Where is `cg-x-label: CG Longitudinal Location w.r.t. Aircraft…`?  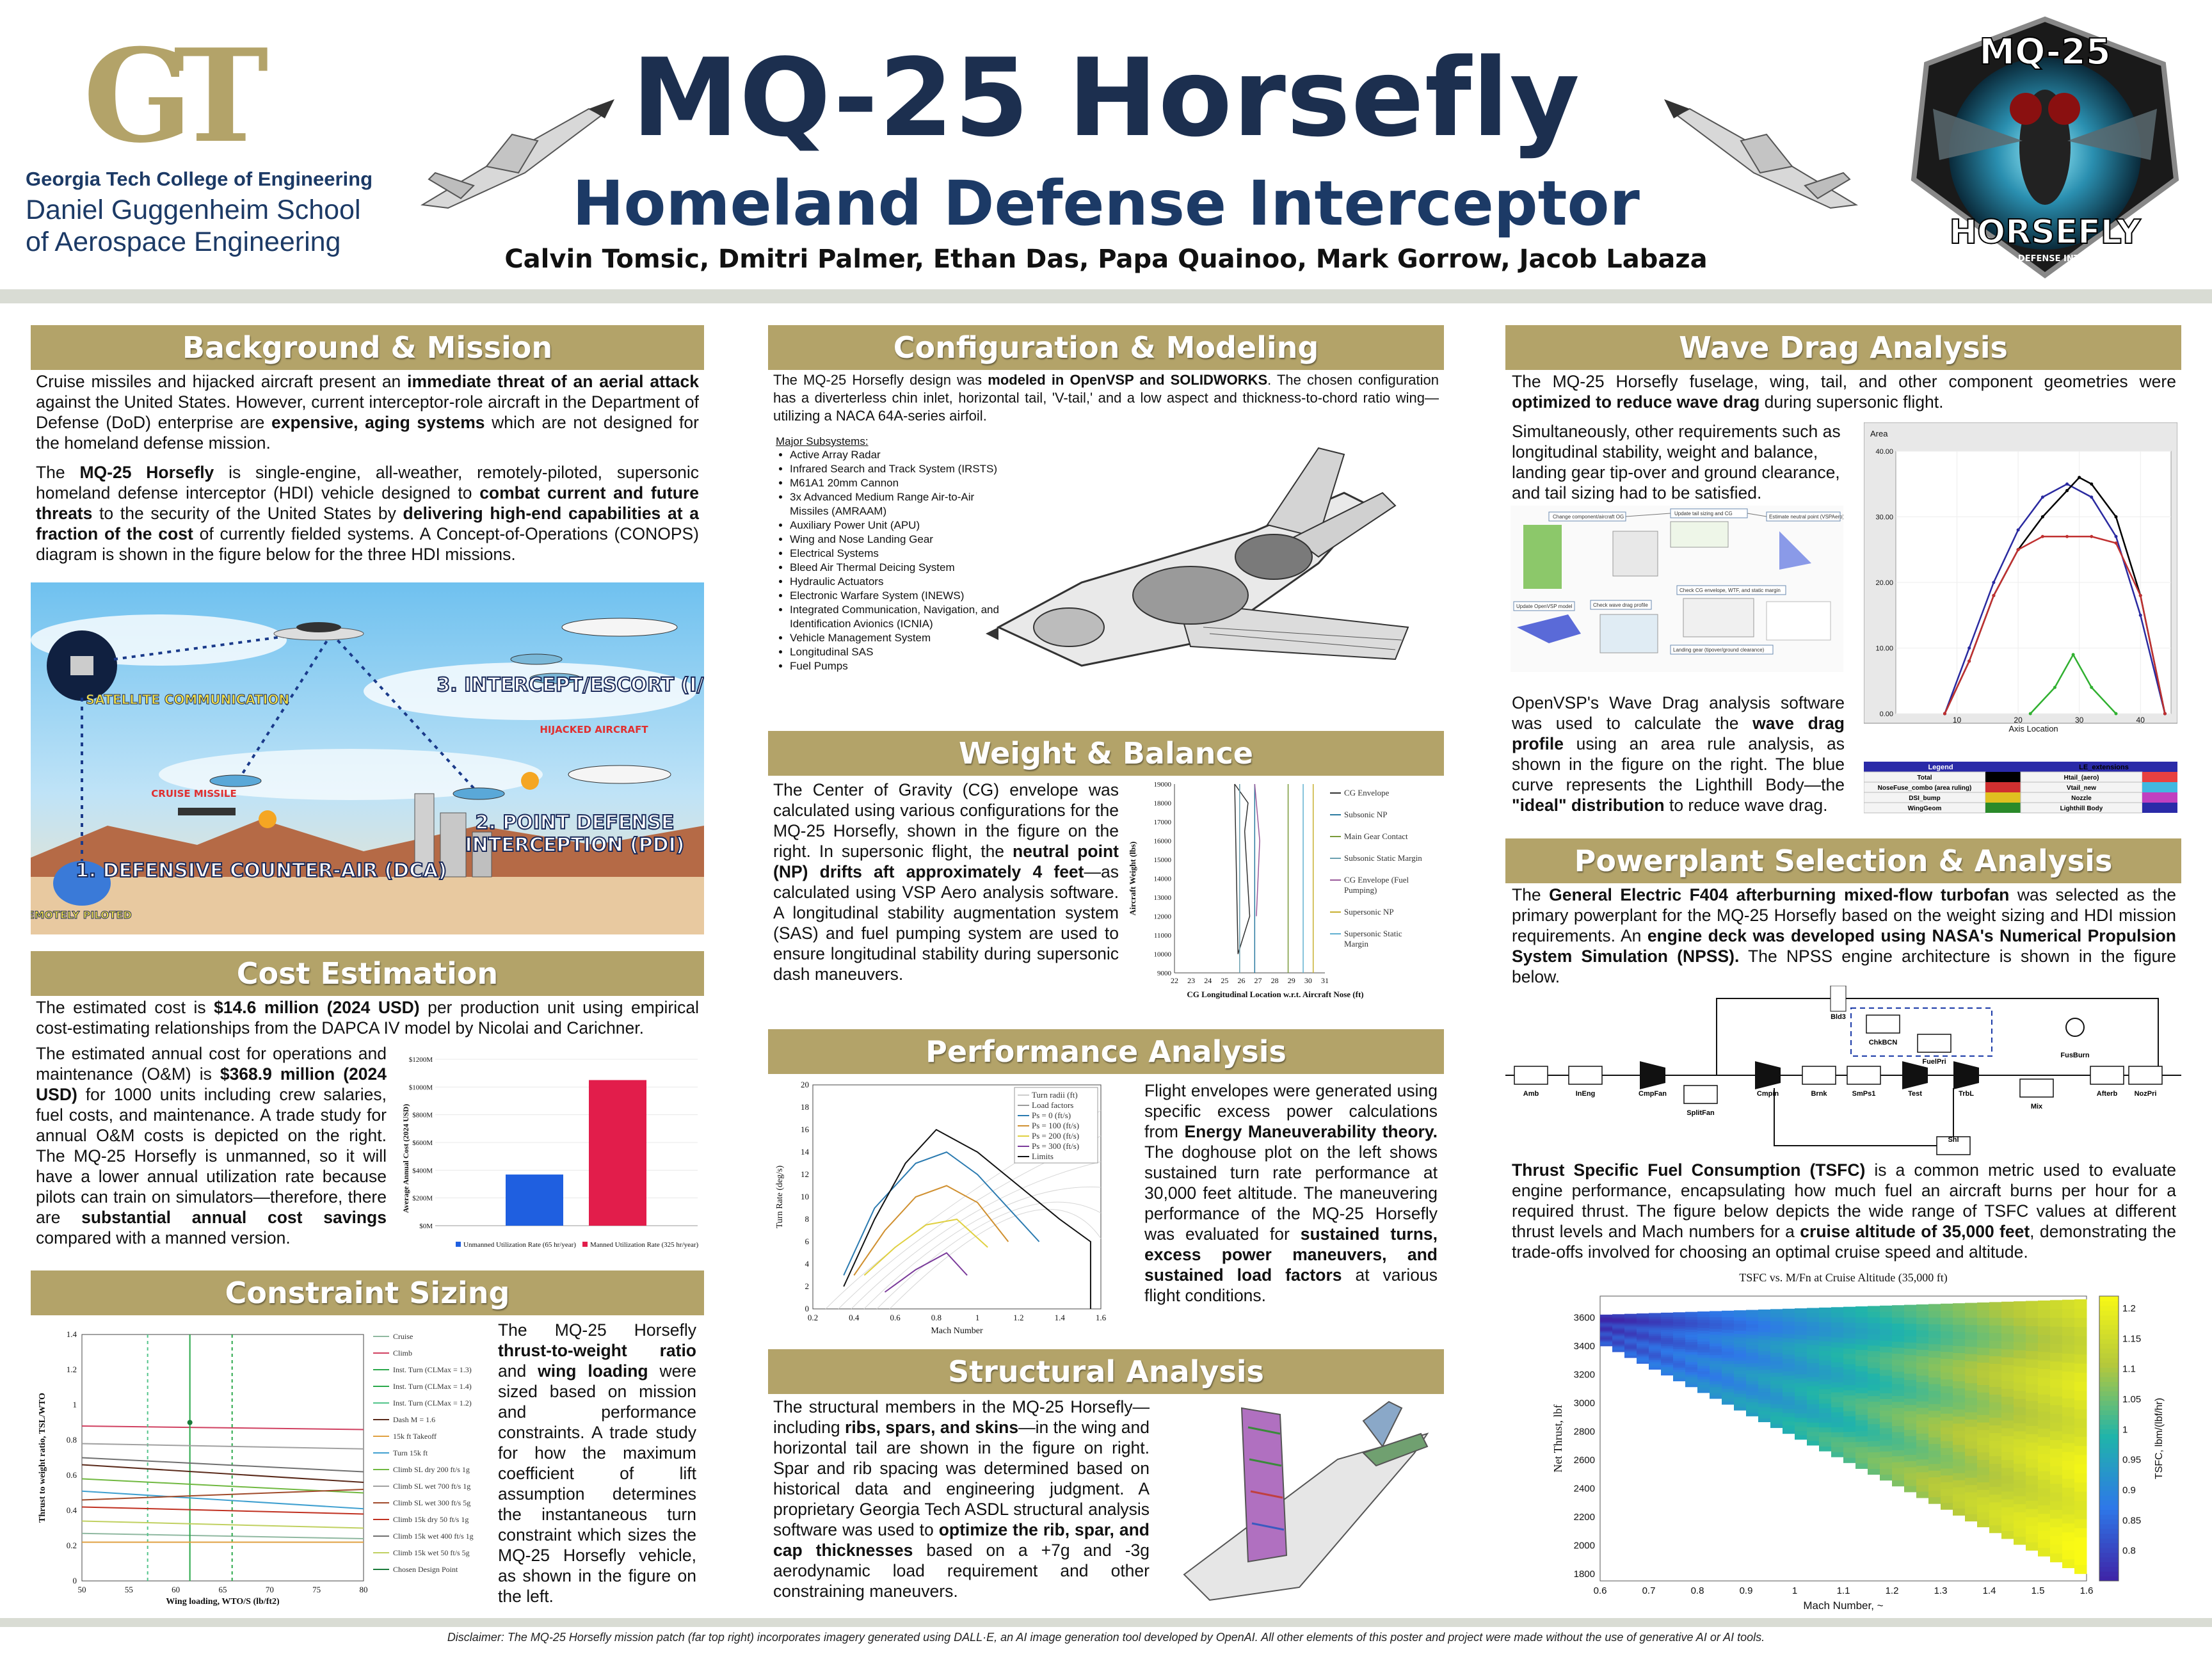 cg-x-label: CG Longitudinal Location w.r.t. Aircraft… is located at coordinates (1275, 994).